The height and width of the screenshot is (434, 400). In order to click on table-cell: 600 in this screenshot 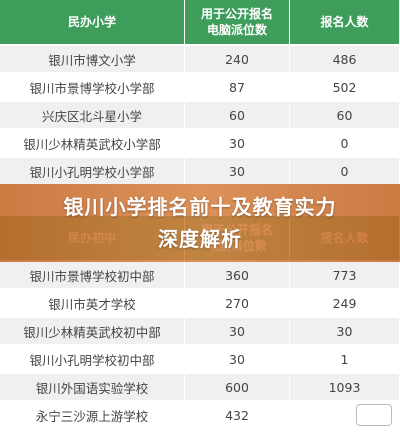, I will do `click(237, 388)`.